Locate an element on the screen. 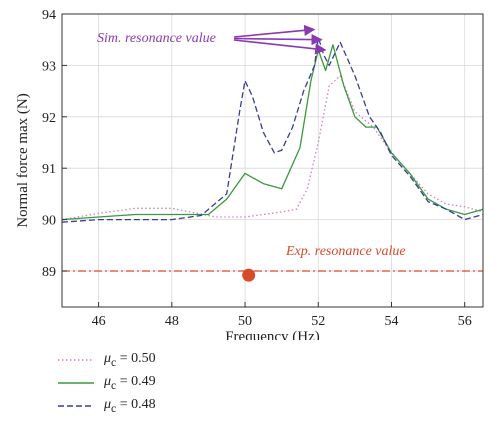  legend-item-mu048: μc = 0.48 is located at coordinates (107, 405).